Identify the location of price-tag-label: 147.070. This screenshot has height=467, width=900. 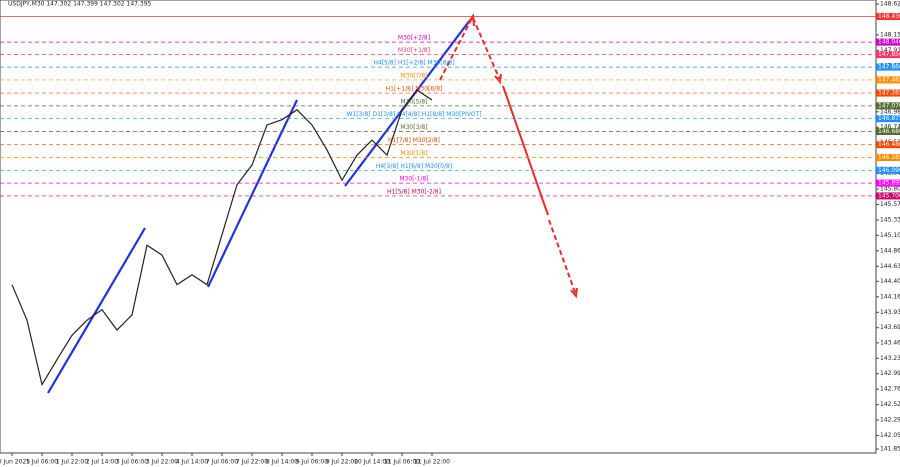
(889, 105).